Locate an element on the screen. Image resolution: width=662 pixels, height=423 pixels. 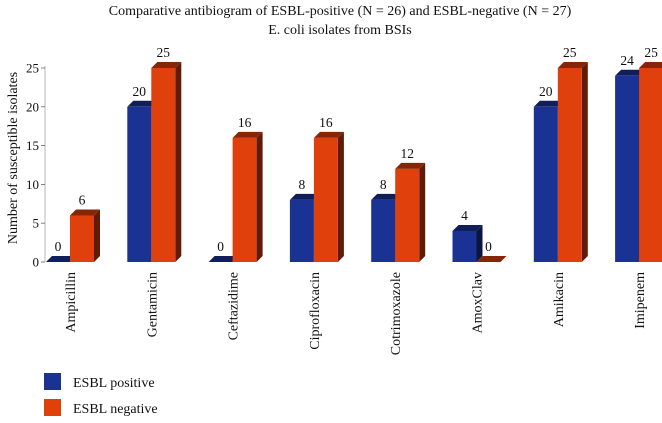
category-label: Amikacin is located at coordinates (559, 299).